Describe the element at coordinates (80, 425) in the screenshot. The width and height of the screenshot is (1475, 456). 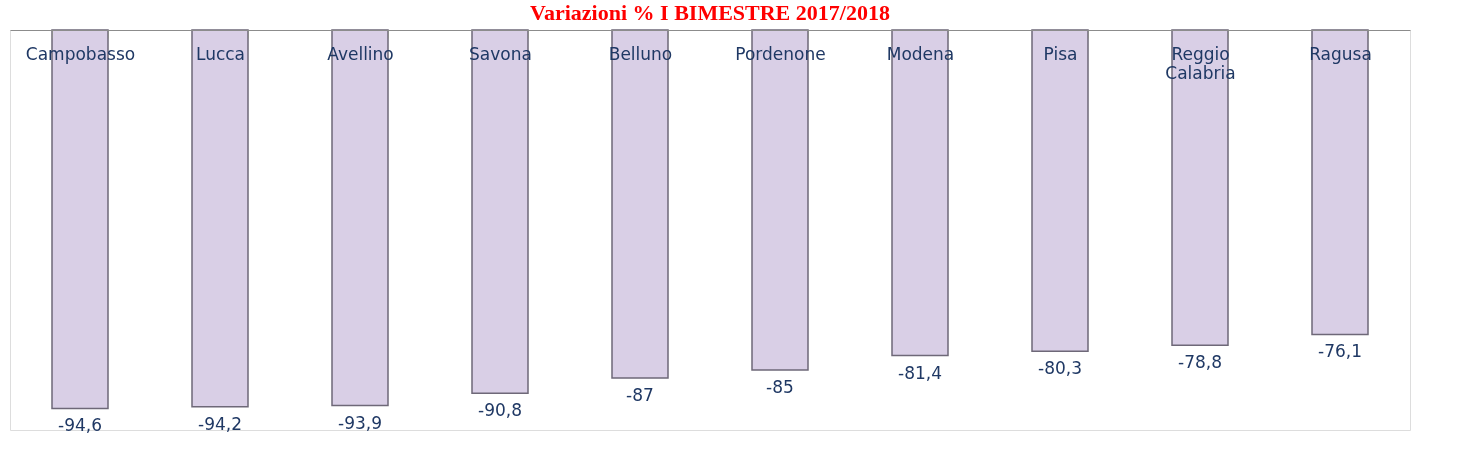
I see `data-label: -94,6` at that location.